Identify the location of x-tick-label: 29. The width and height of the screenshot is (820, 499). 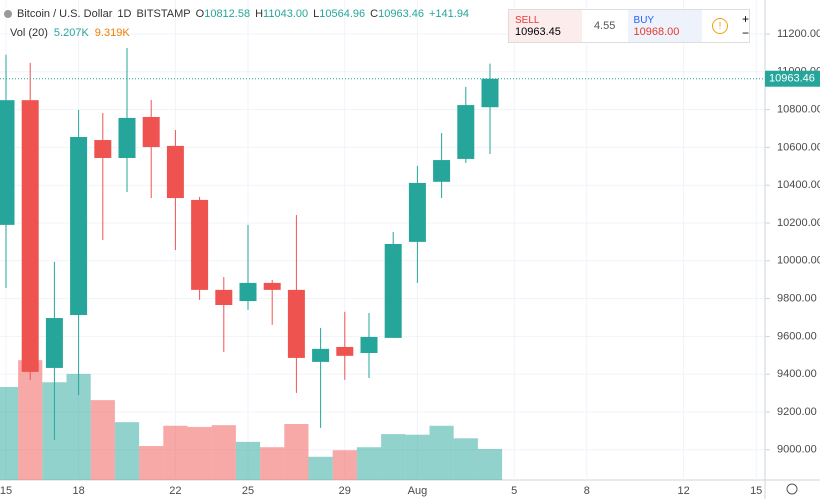
(345, 491).